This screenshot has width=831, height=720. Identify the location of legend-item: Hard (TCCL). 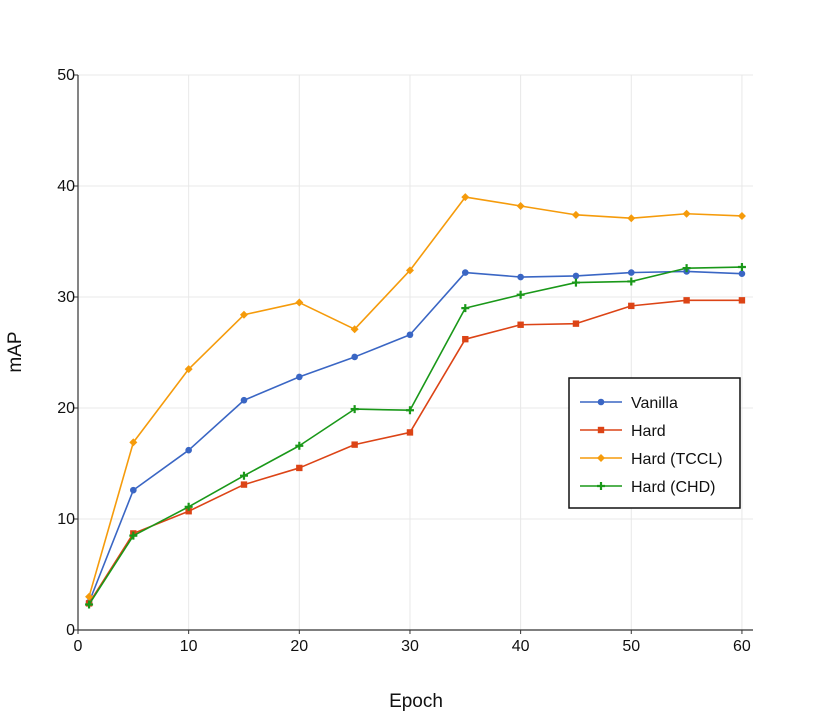
(651, 459).